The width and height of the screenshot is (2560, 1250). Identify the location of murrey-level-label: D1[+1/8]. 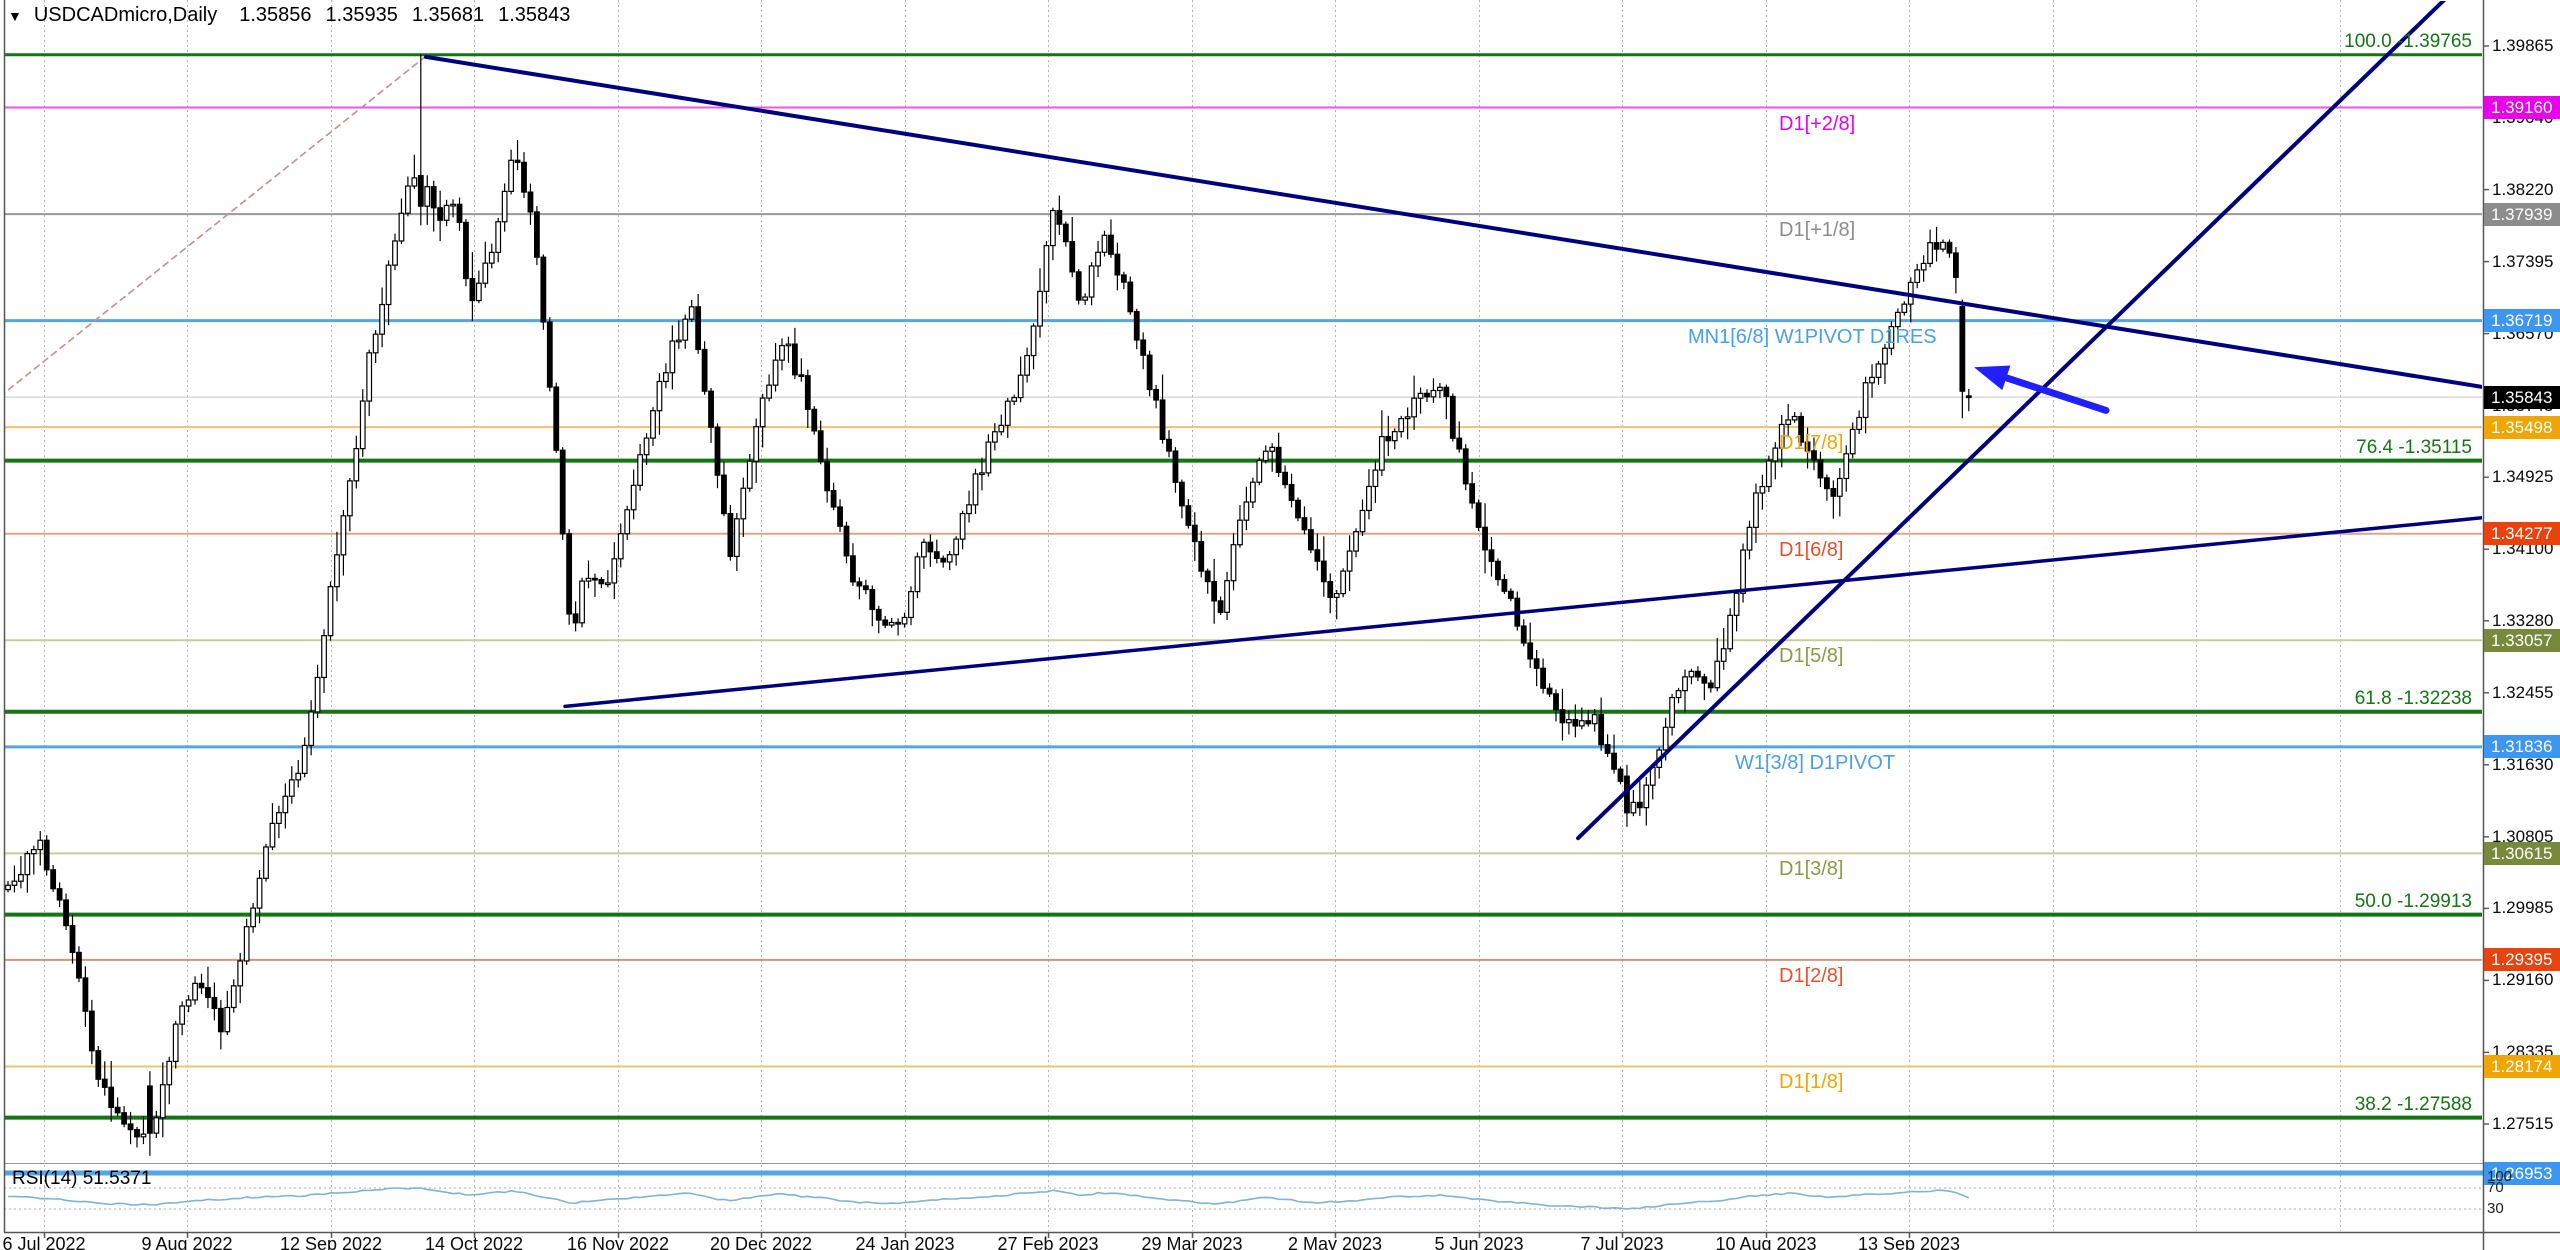
(1817, 230).